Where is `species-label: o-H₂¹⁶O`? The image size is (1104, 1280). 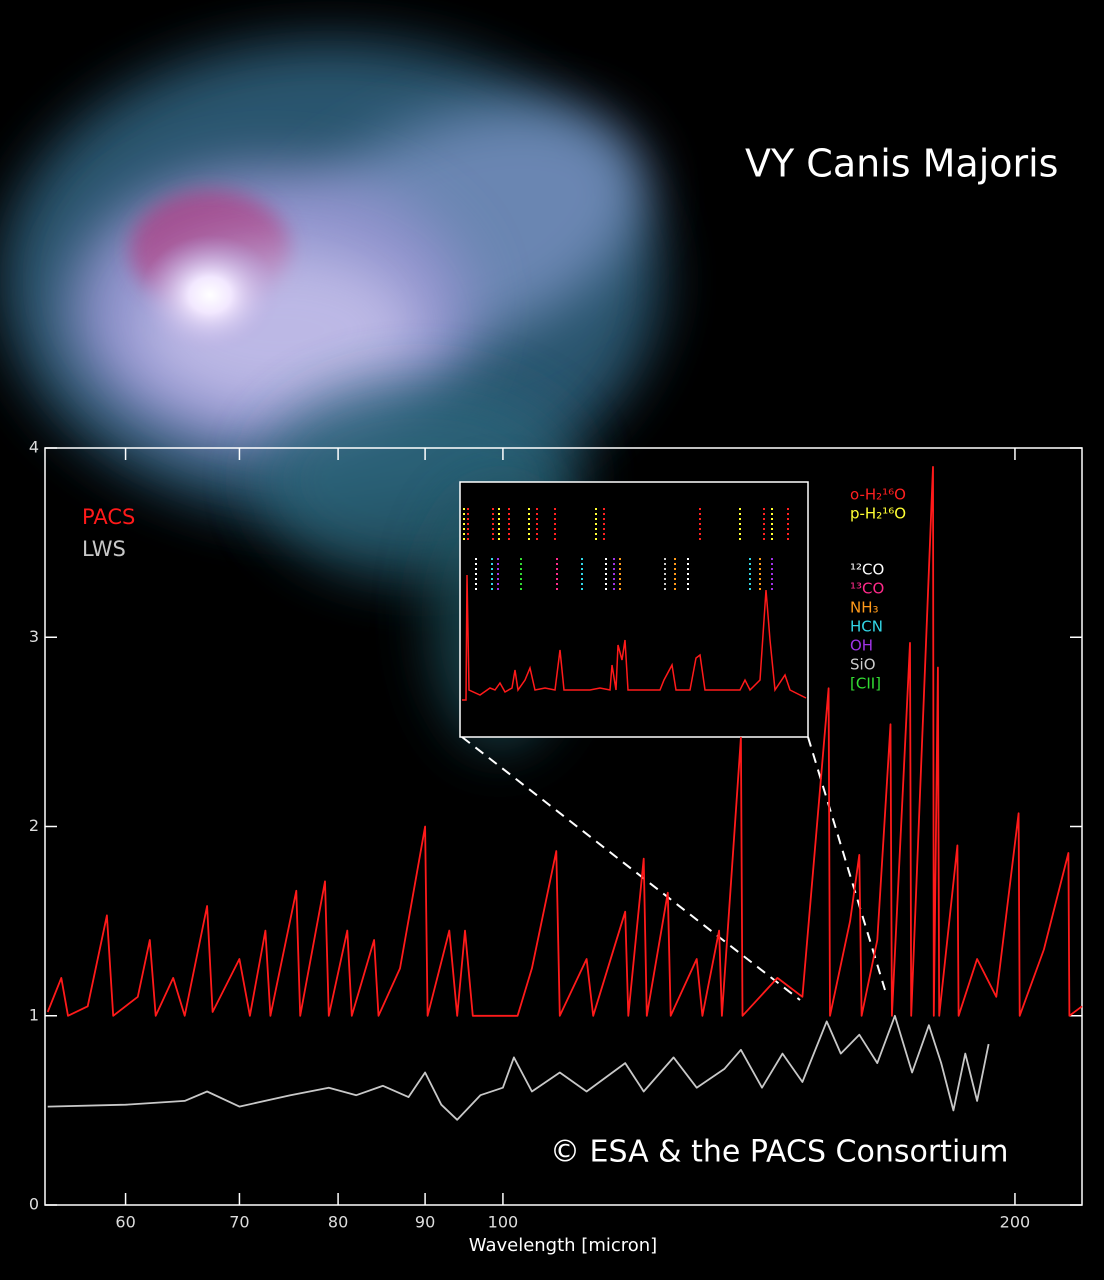
species-label: o-H₂¹⁶O is located at coordinates (878, 495).